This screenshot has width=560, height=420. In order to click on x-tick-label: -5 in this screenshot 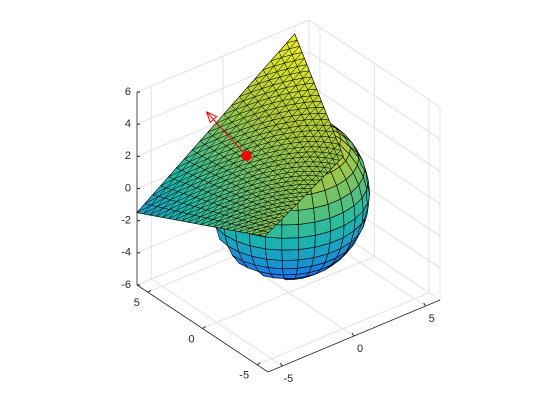, I will do `click(288, 379)`.